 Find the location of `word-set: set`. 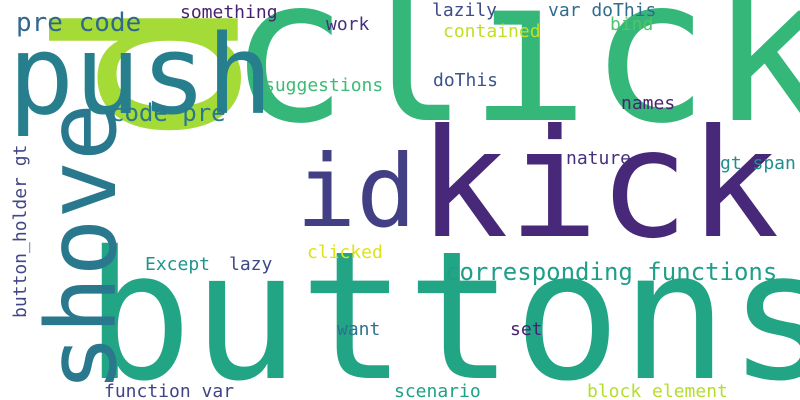

word-set: set is located at coordinates (526, 329).